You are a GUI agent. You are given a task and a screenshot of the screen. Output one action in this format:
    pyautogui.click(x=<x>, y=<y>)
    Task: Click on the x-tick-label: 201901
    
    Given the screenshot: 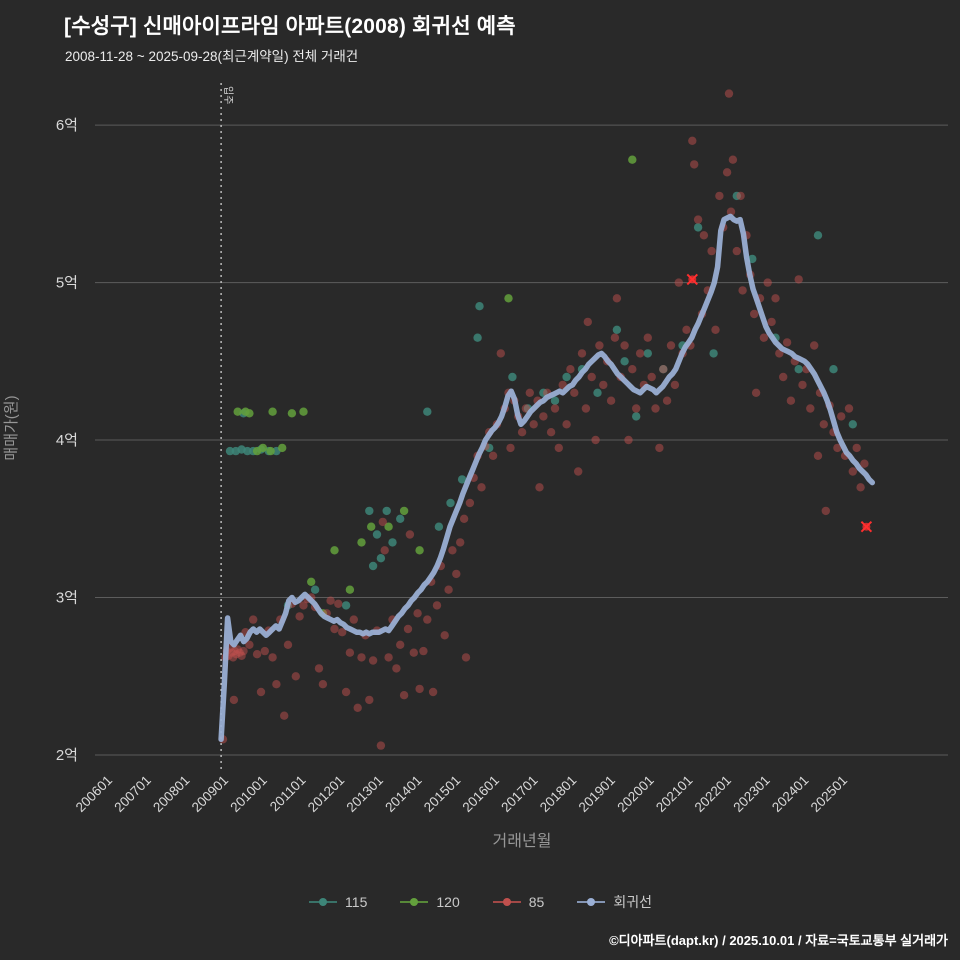 What is the action you would take?
    pyautogui.click(x=597, y=794)
    